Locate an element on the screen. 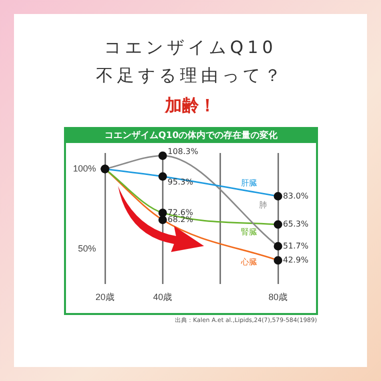  data-label: 68.2% is located at coordinates (181, 219).